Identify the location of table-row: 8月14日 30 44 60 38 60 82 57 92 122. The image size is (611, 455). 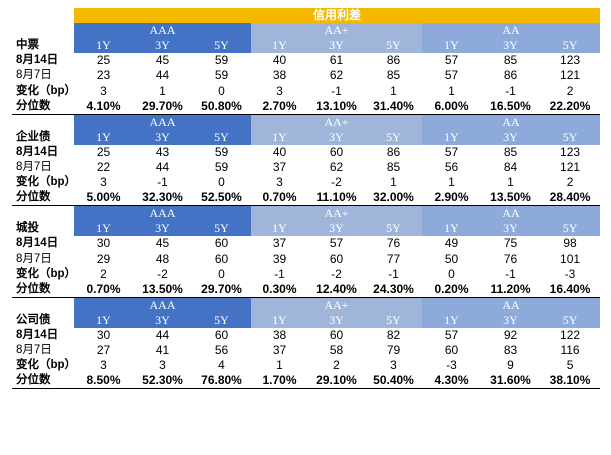
(306, 335).